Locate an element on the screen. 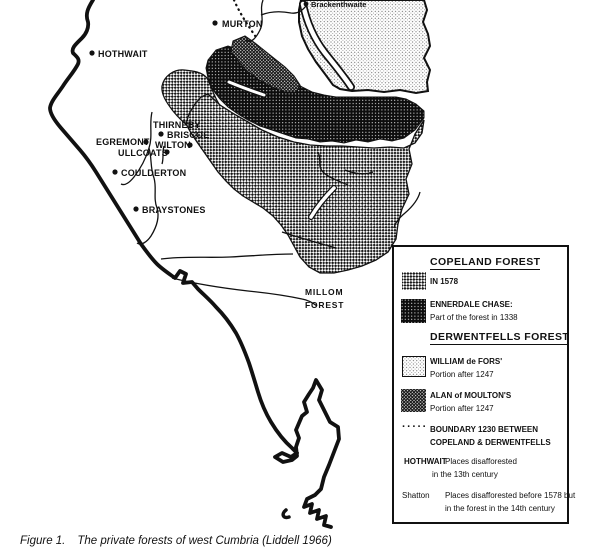  legend-label-ennerdale-2: Part of the forest in 1338 is located at coordinates (474, 317).